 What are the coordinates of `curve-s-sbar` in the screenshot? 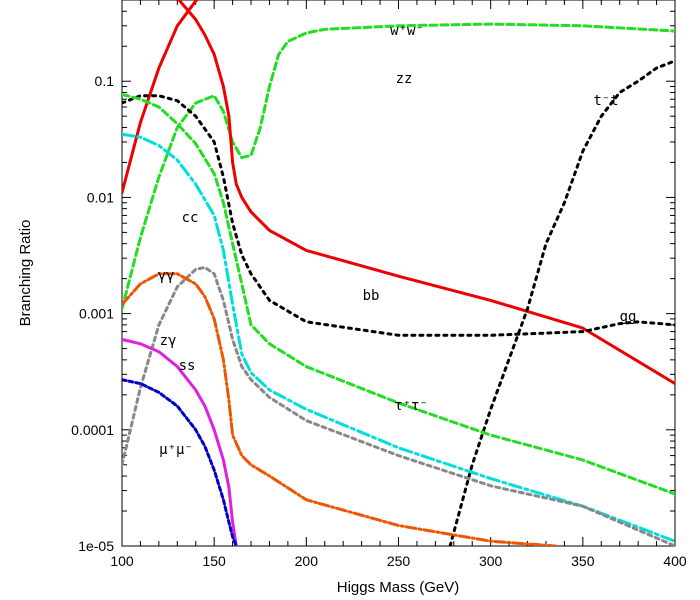 It's located at (180, 441).